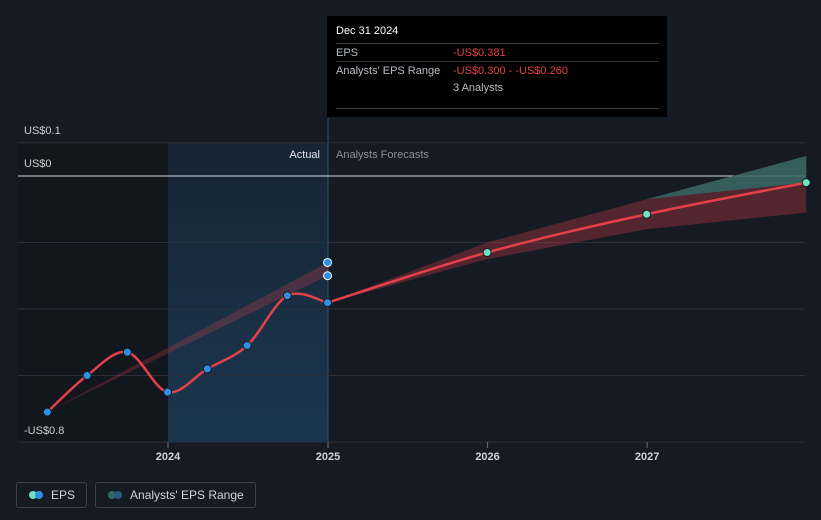 The width and height of the screenshot is (821, 520). I want to click on forecast-eps-line, so click(567, 242).